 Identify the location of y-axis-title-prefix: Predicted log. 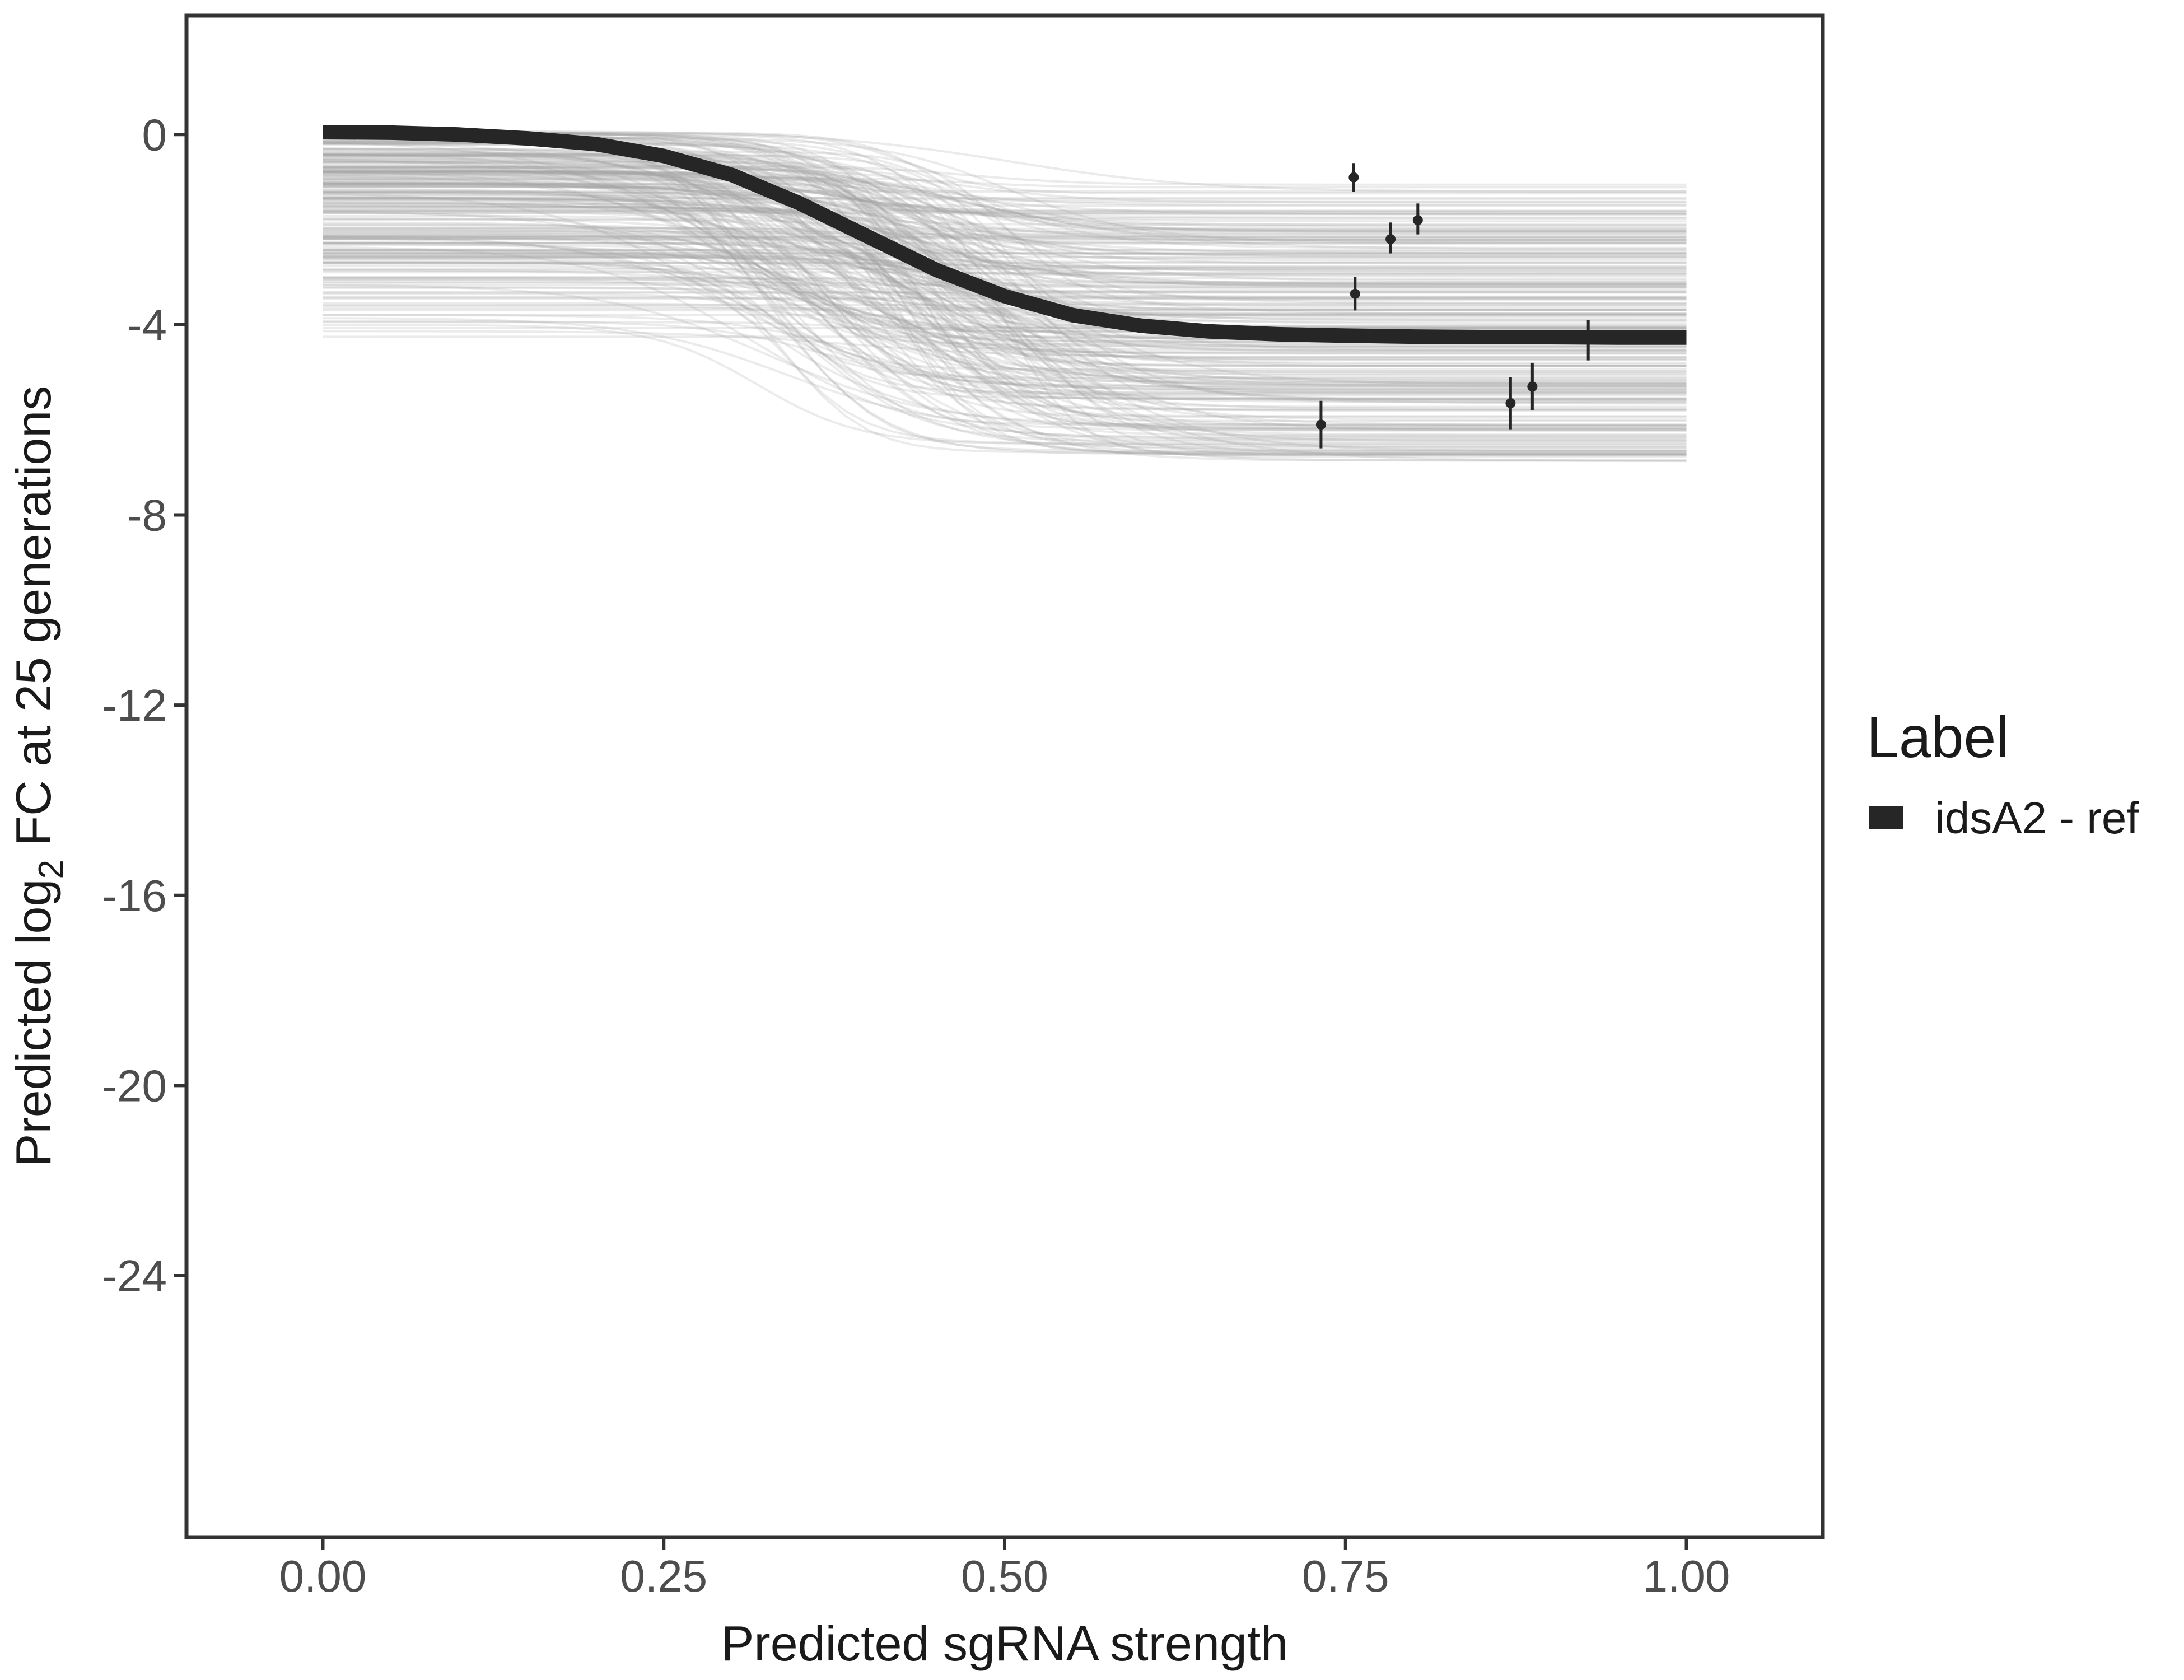
(34, 1023).